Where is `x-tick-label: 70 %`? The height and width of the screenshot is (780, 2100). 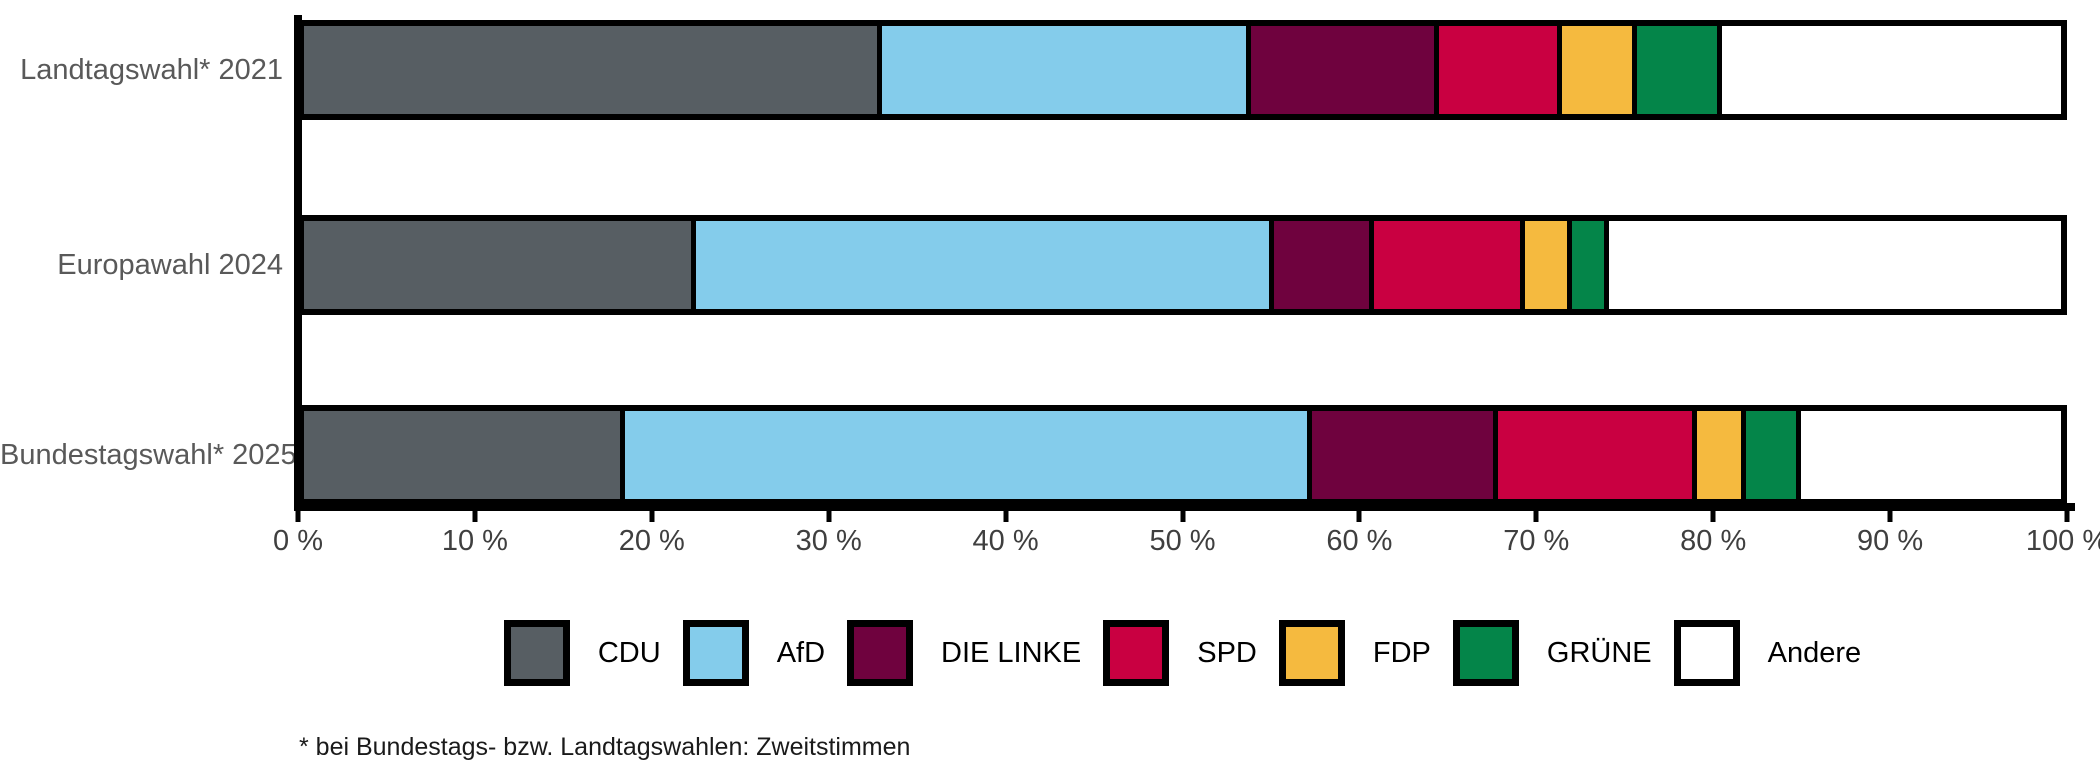
x-tick-label: 70 % is located at coordinates (1536, 541).